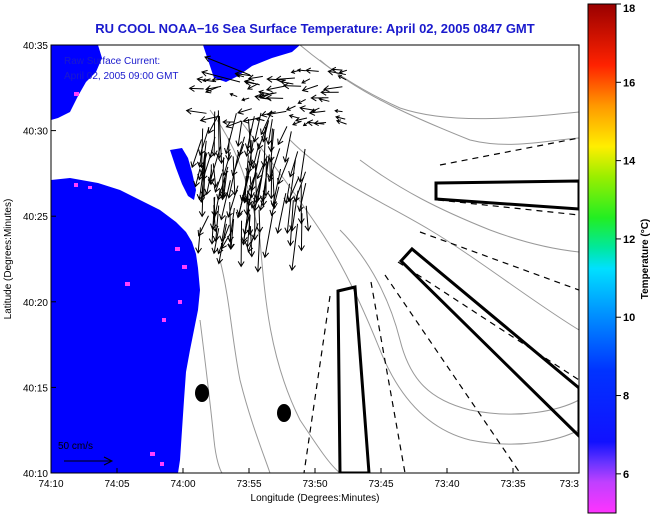 This screenshot has height=515, width=651. I want to click on x-tick-label: 74:00, so click(182, 484).